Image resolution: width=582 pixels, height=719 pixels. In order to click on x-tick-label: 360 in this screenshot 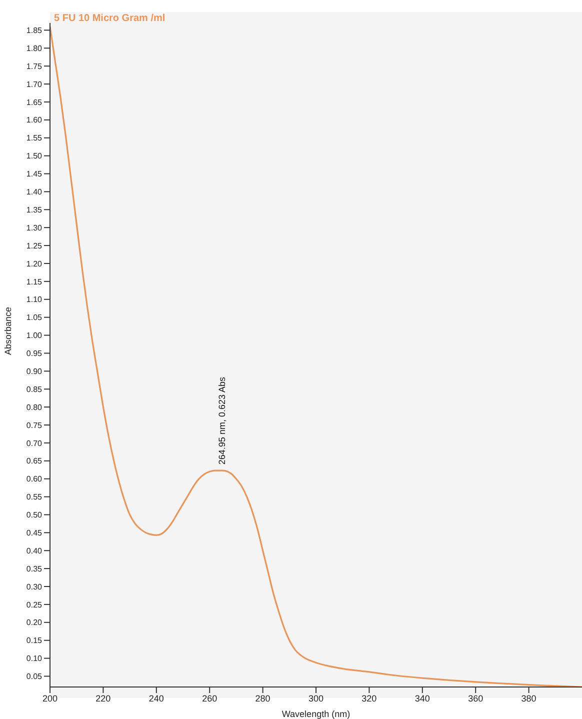, I will do `click(476, 698)`.